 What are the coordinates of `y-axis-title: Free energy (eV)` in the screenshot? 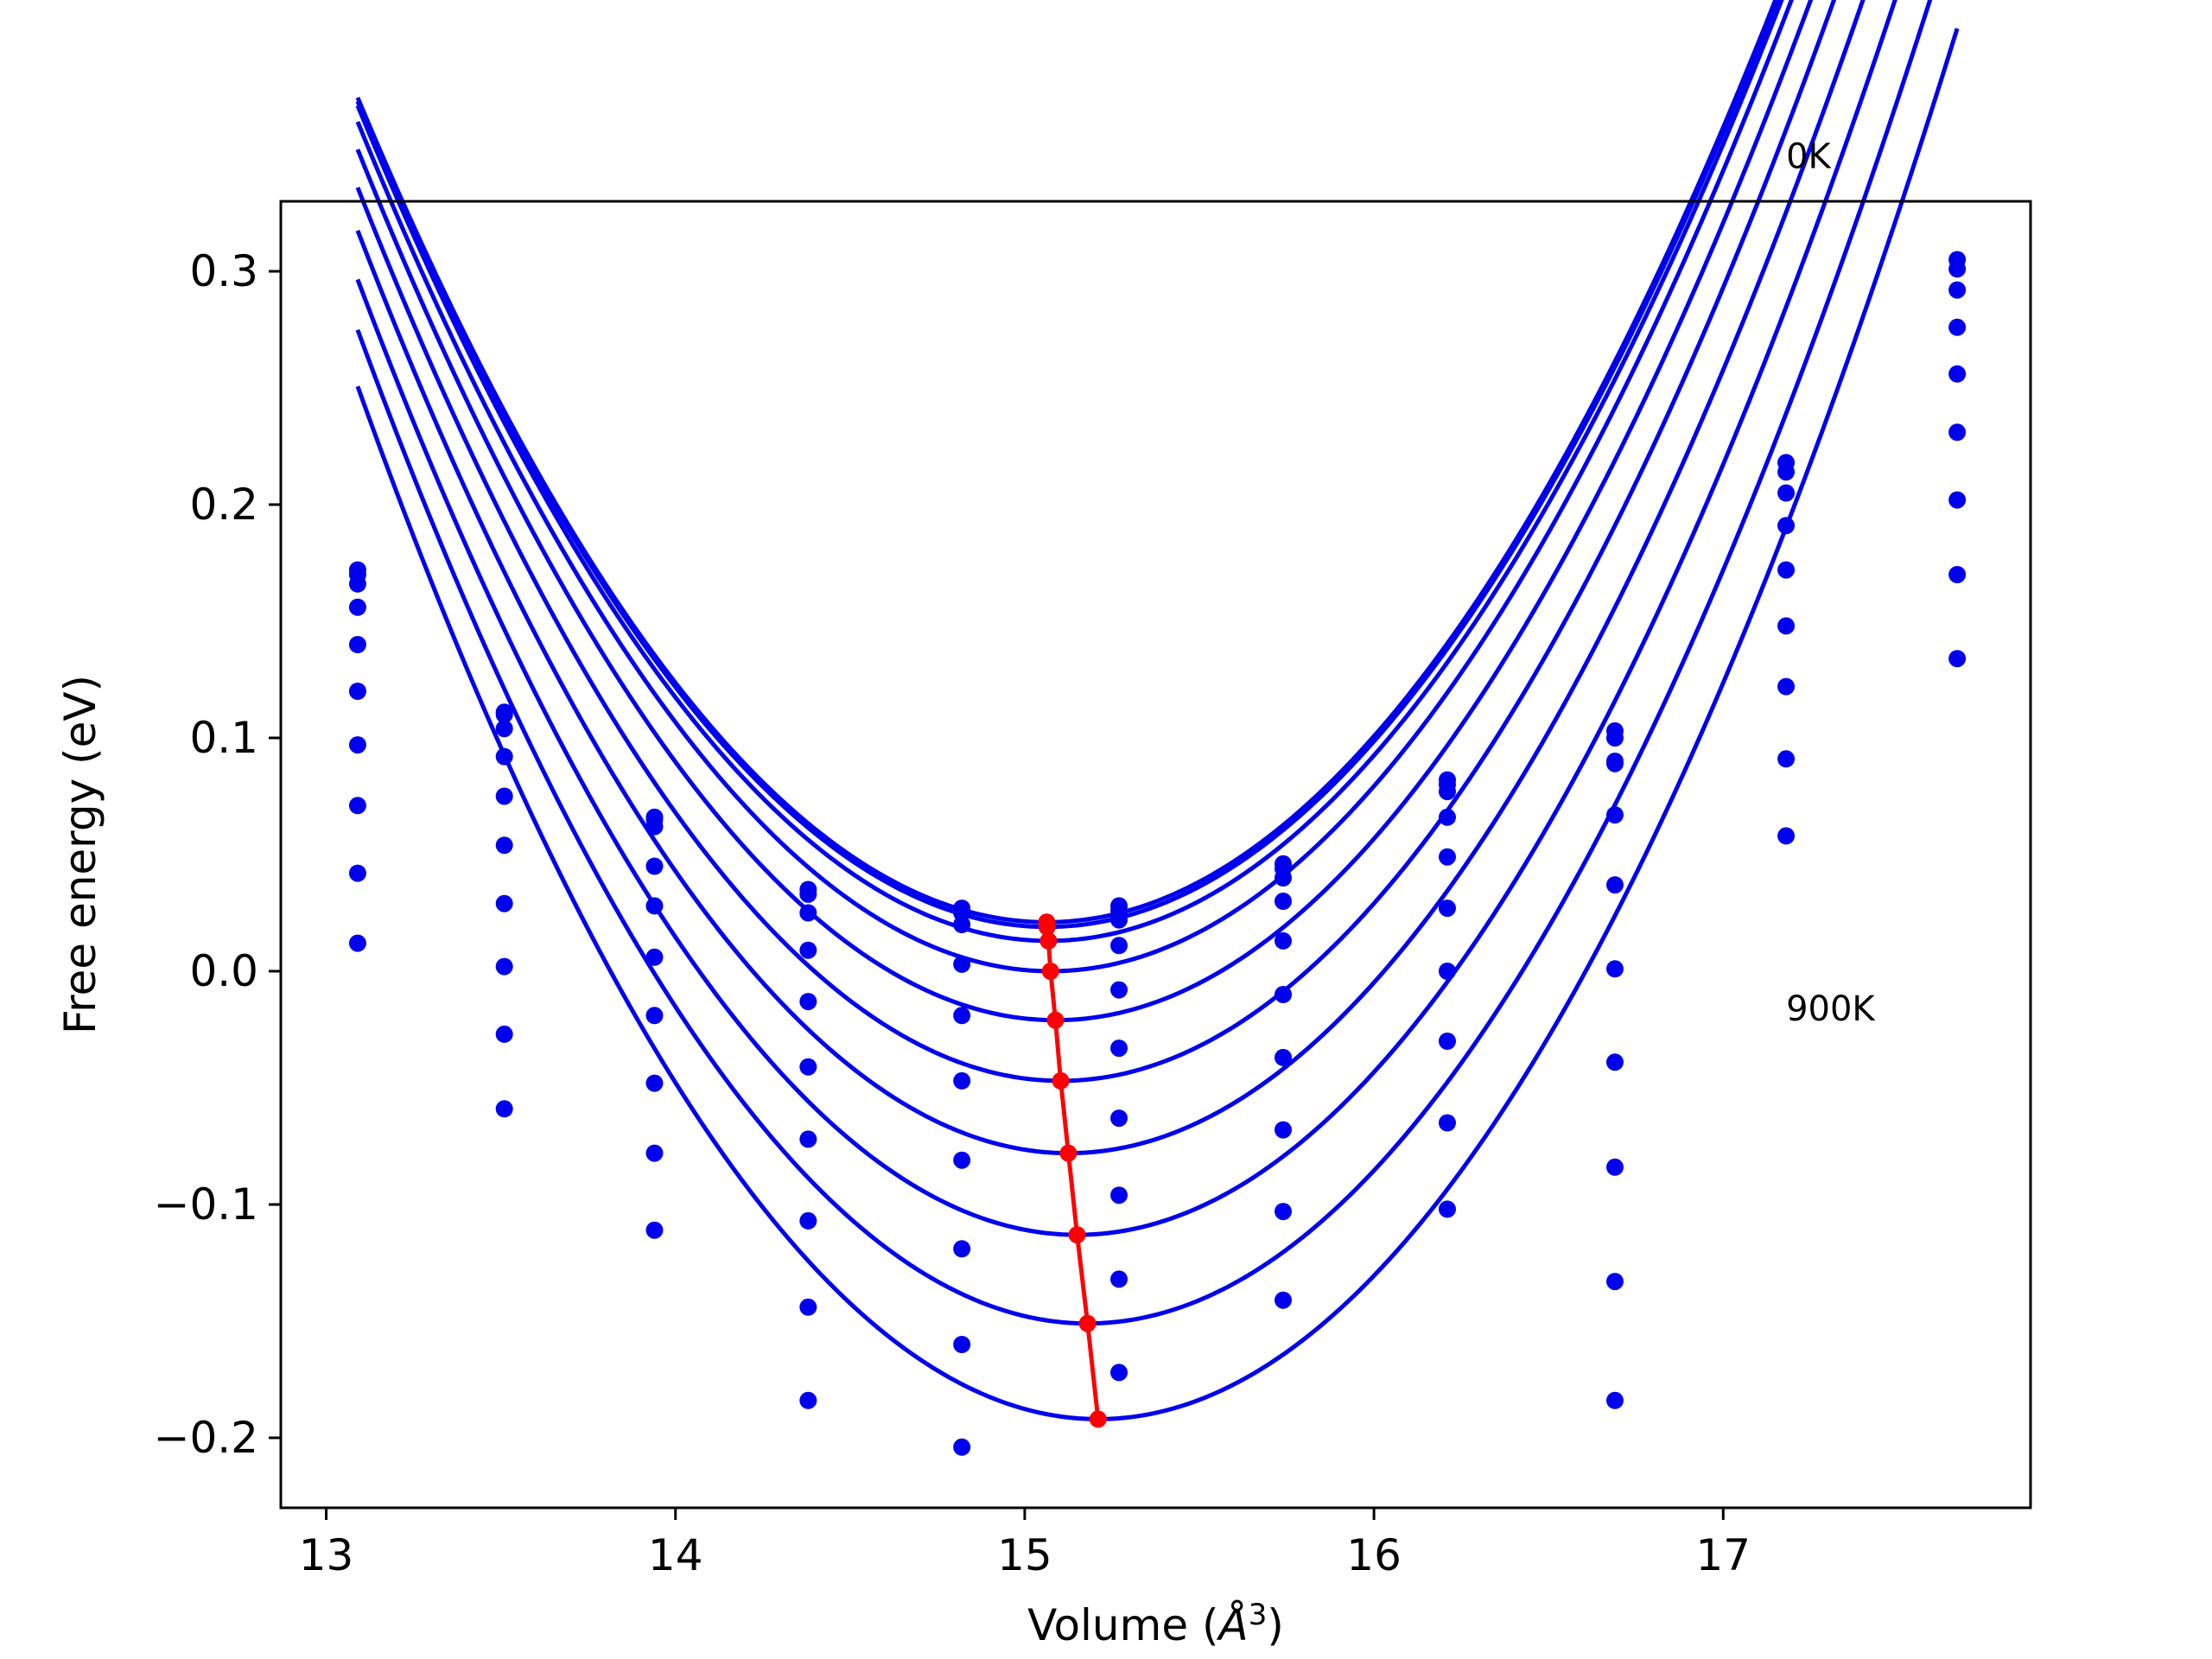 It's located at (80, 854).